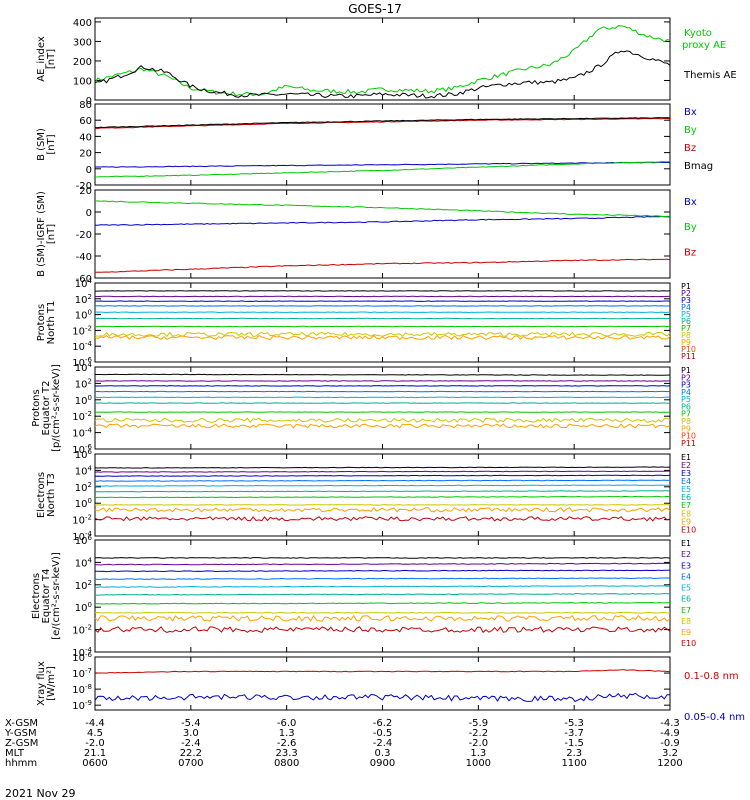  What do you see at coordinates (686, 300) in the screenshot?
I see `legend-entry-p3: P3` at bounding box center [686, 300].